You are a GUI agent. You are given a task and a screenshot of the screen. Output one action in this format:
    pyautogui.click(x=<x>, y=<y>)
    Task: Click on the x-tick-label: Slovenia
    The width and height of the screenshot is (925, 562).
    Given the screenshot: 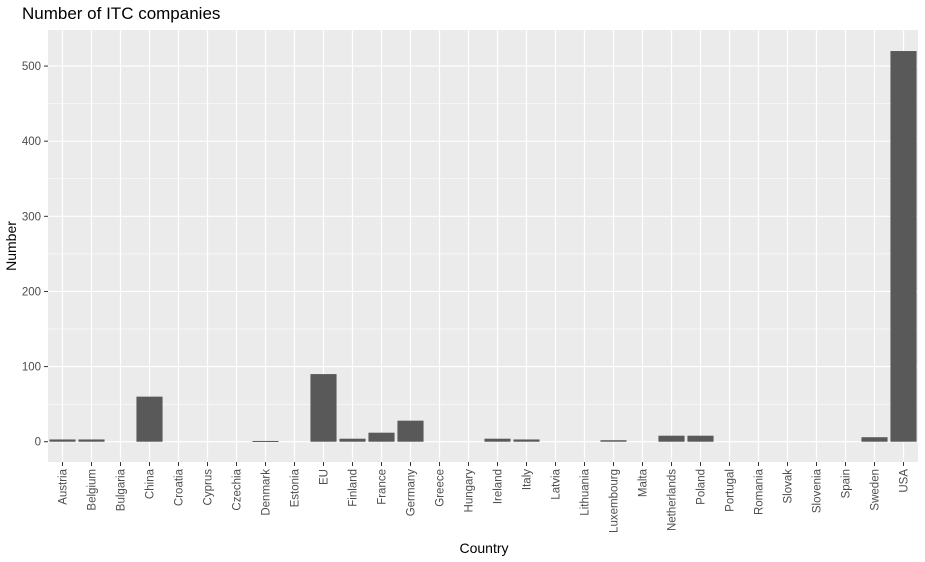 What is the action you would take?
    pyautogui.click(x=818, y=490)
    